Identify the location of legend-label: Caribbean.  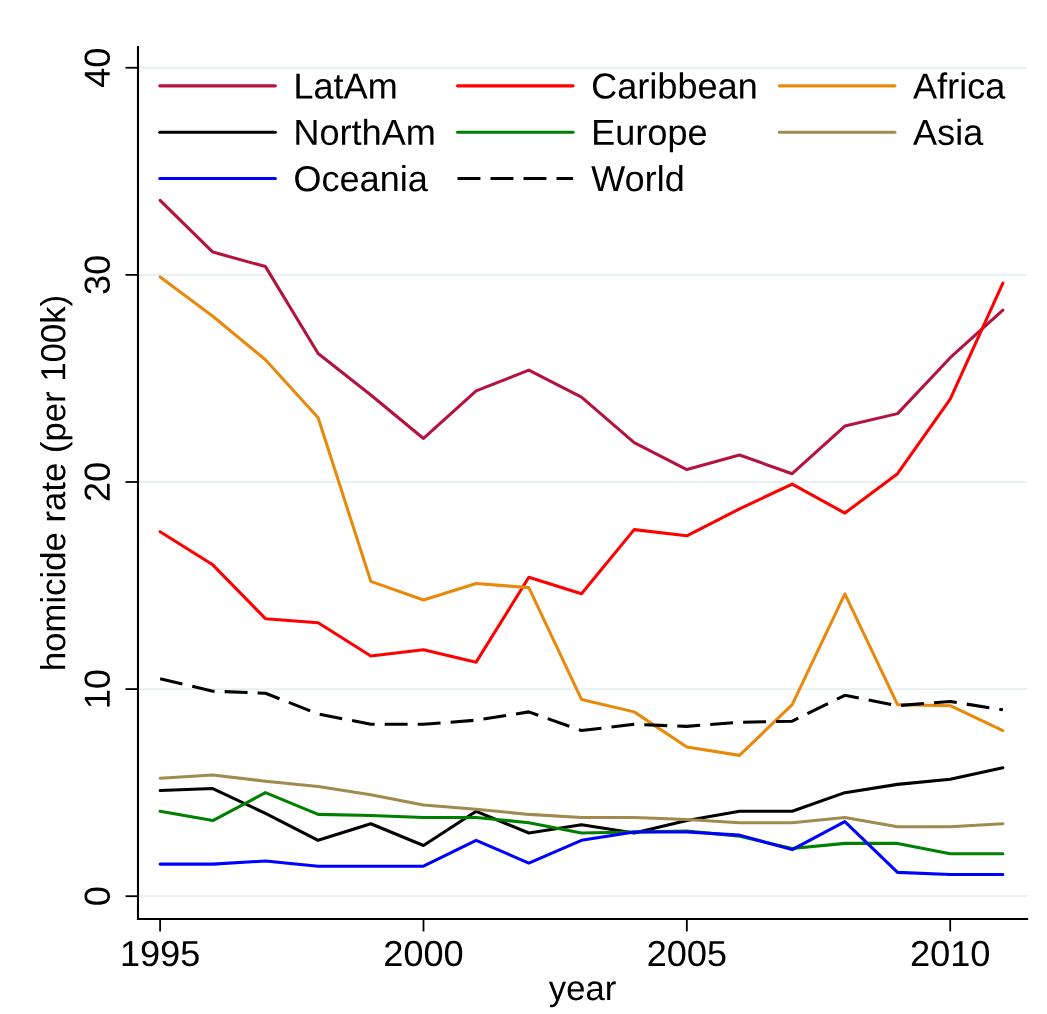
(674, 85).